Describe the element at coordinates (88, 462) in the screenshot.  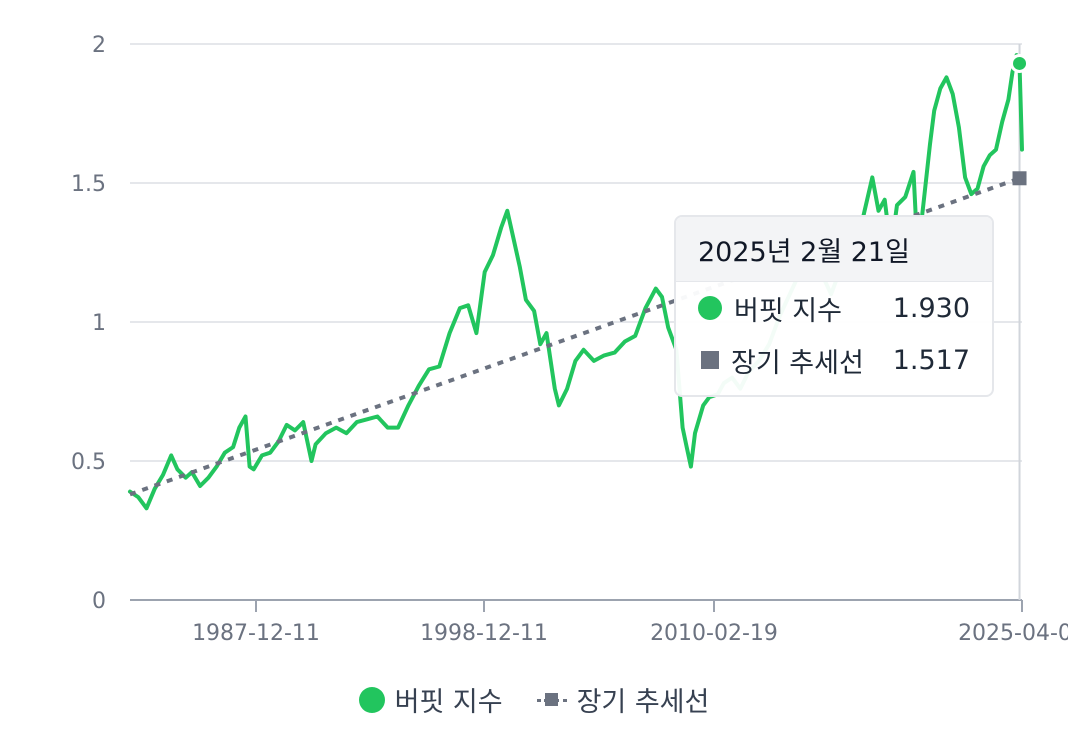
I see `y-tick-label: 0.5` at that location.